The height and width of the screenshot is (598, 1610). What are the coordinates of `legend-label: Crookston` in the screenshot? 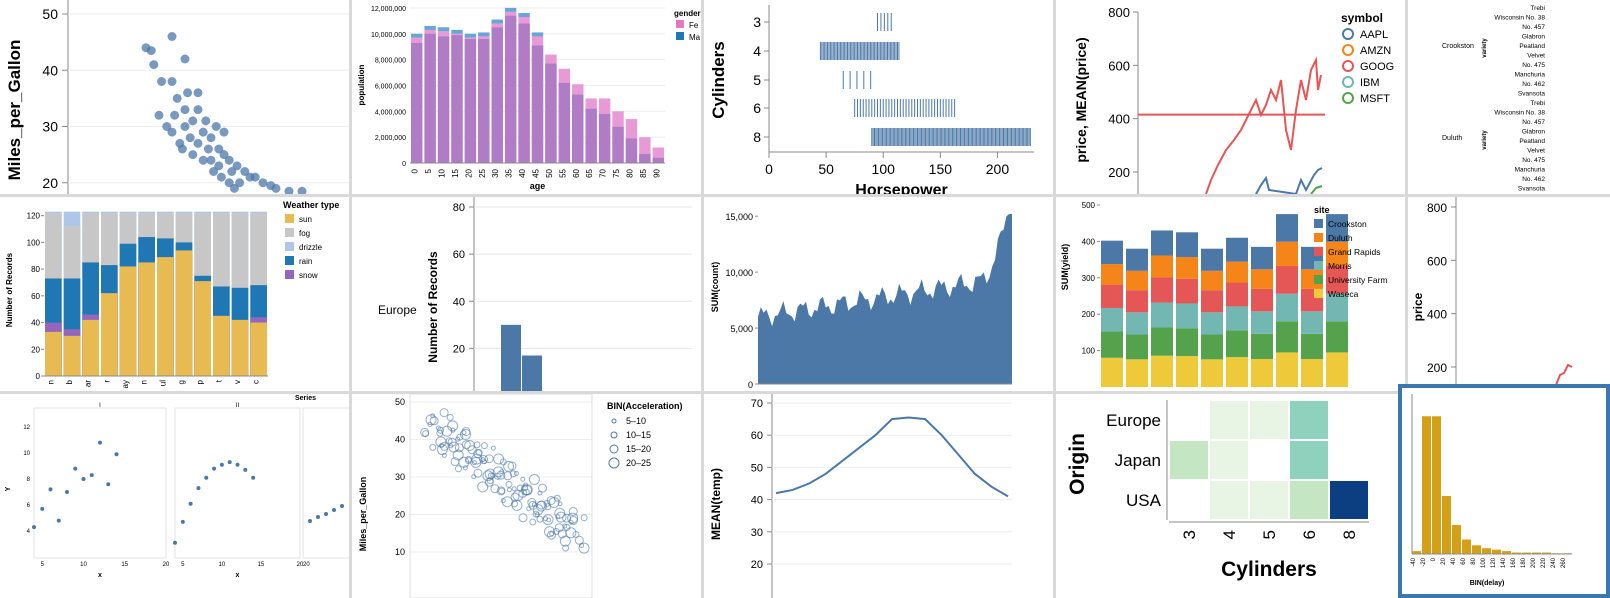 It's located at (1347, 224).